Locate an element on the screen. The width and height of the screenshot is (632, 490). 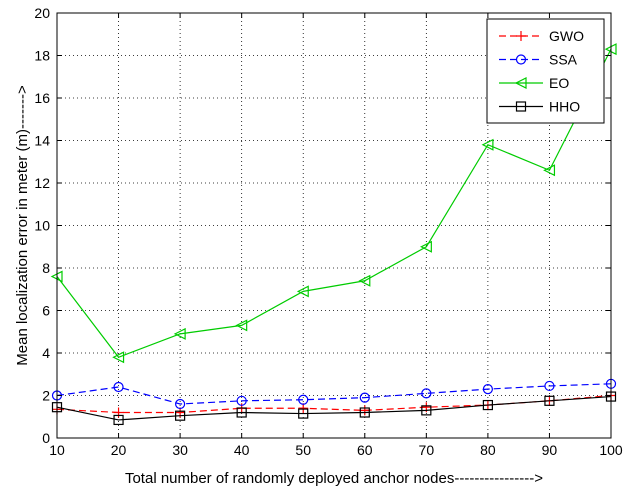
legend-marker-ssa is located at coordinates (521, 59).